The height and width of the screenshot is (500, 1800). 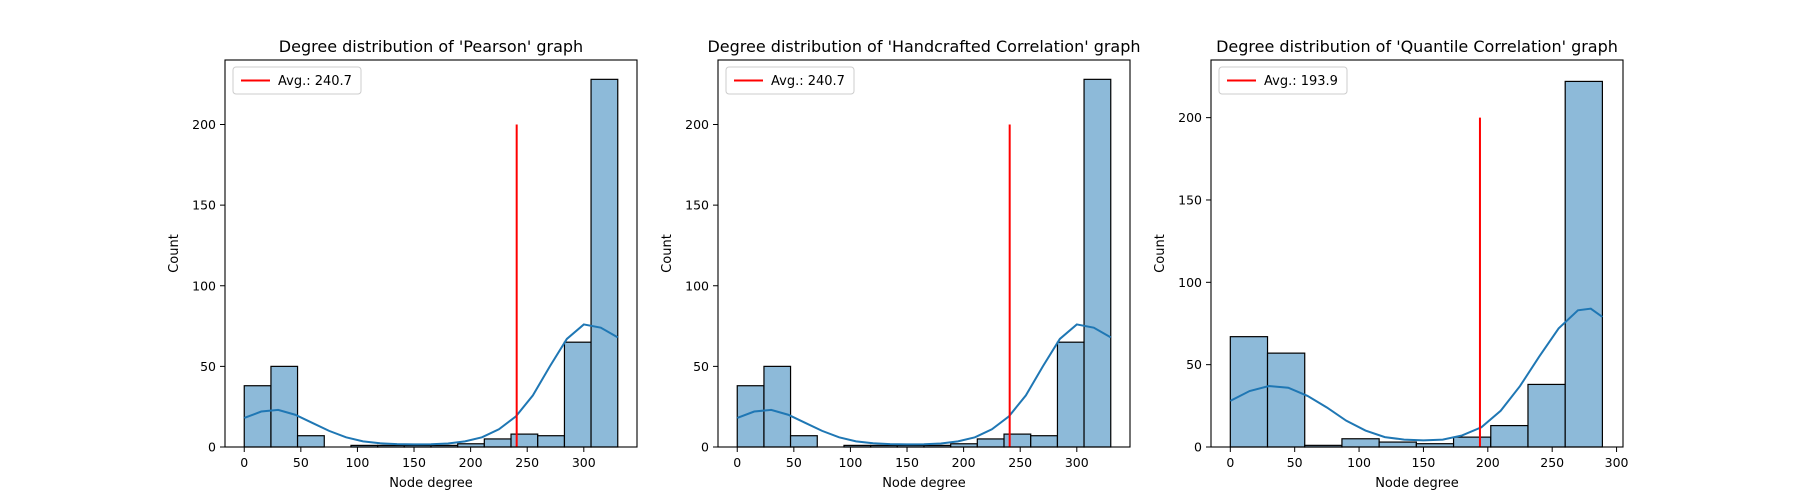 I want to click on legend: Avg.: 193.9, so click(x=1283, y=80).